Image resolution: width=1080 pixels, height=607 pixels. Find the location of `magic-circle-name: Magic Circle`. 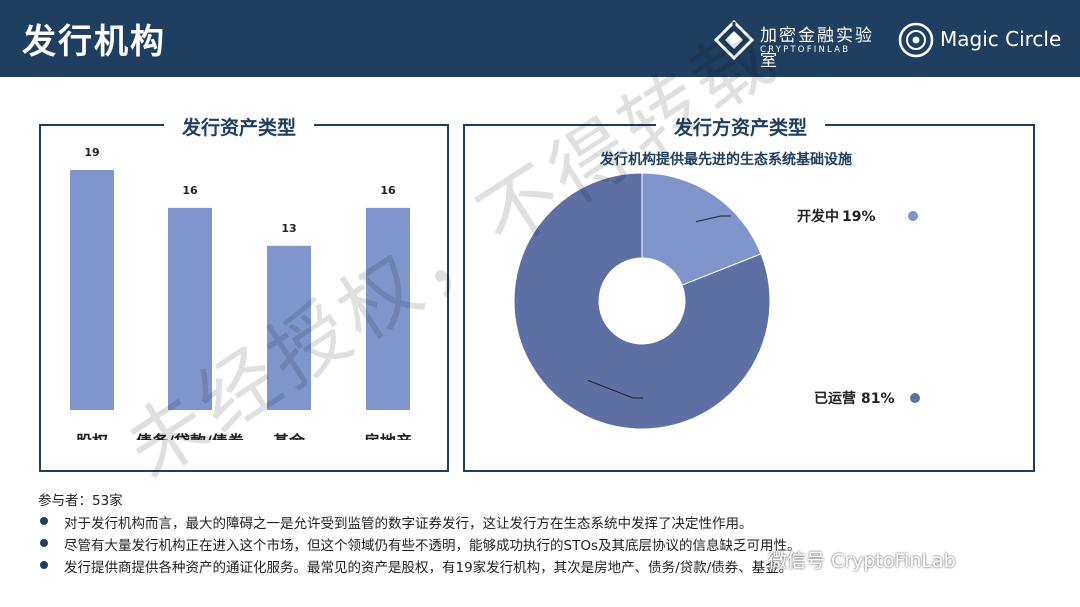

magic-circle-name: Magic Circle is located at coordinates (1001, 39).